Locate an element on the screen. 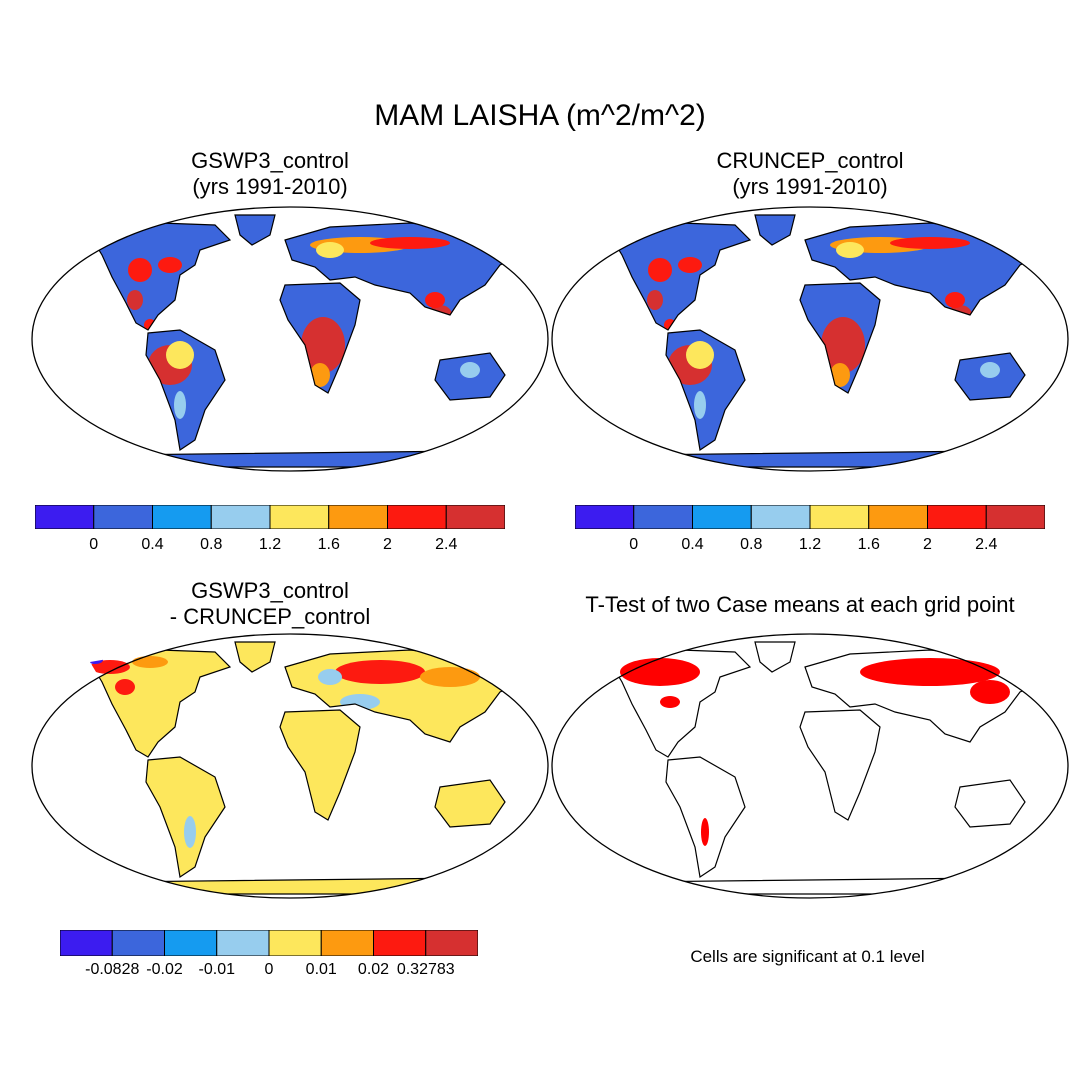  colorbar-cruncep is located at coordinates (810, 517).